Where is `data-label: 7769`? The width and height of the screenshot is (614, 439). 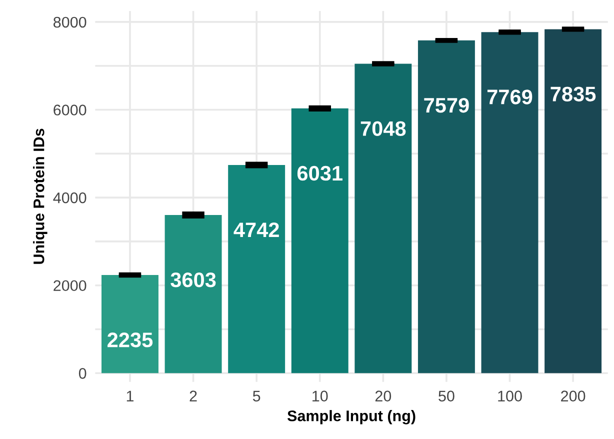
data-label: 7769 is located at coordinates (509, 97).